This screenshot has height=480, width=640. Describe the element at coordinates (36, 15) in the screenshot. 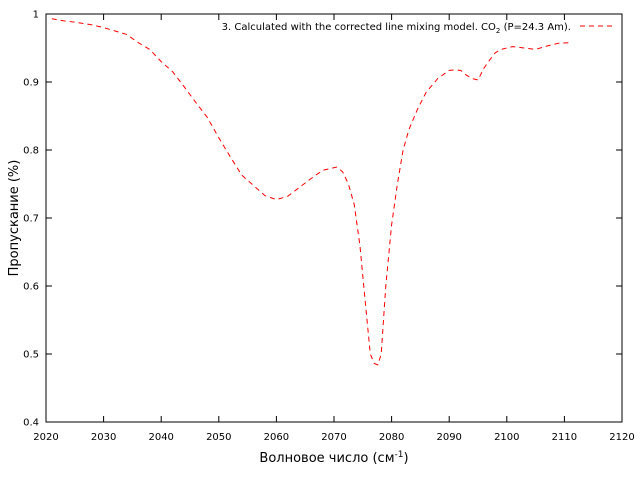

I see `y-tick-label: 1` at that location.